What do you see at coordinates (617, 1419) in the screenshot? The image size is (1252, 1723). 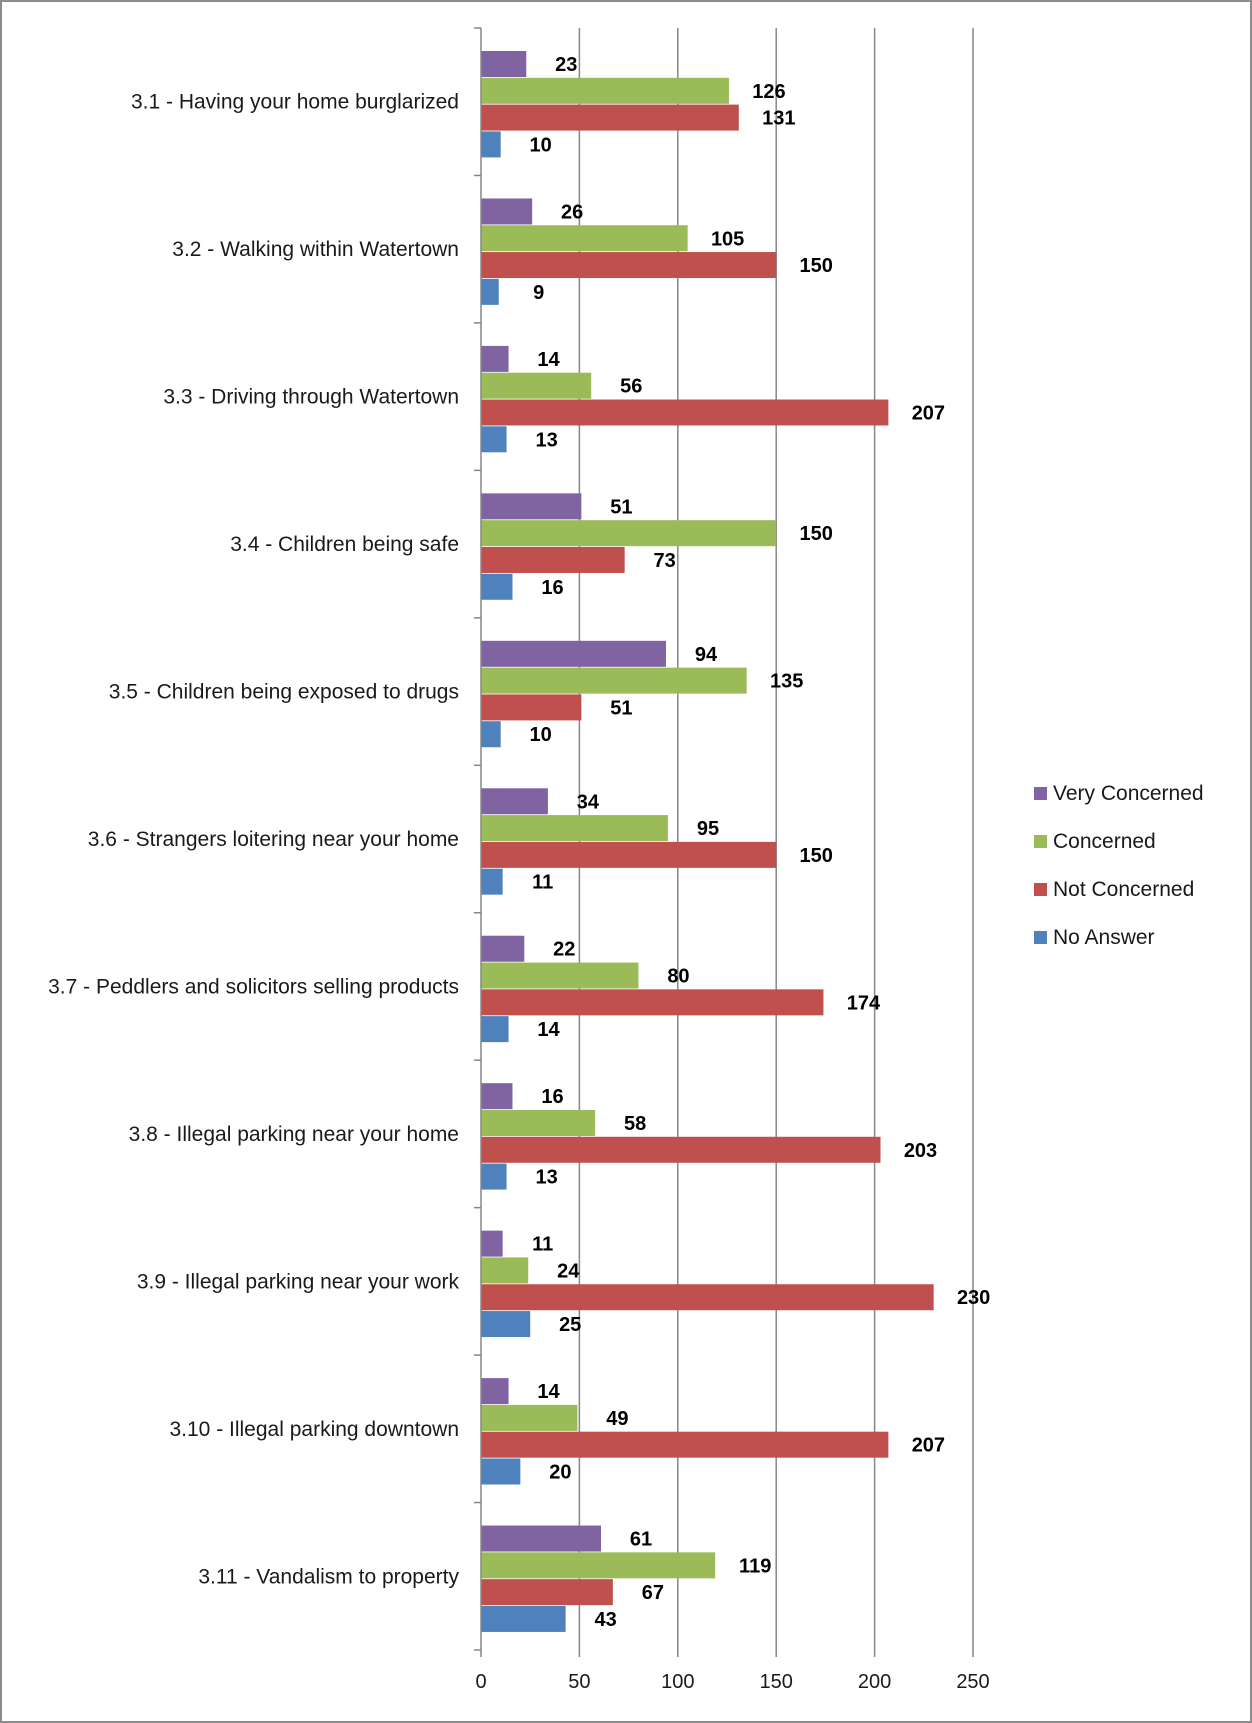 I see `data-label: 49` at bounding box center [617, 1419].